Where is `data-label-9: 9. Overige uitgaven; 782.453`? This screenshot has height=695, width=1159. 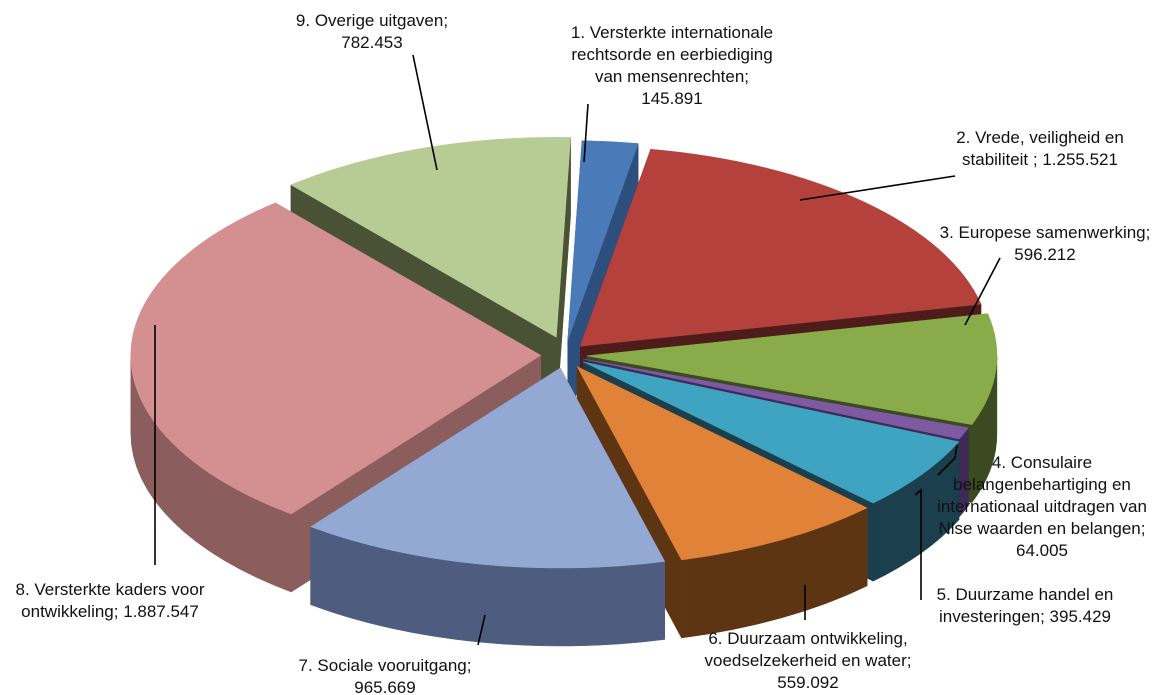 data-label-9: 9. Overige uitgaven; 782.453 is located at coordinates (372, 31).